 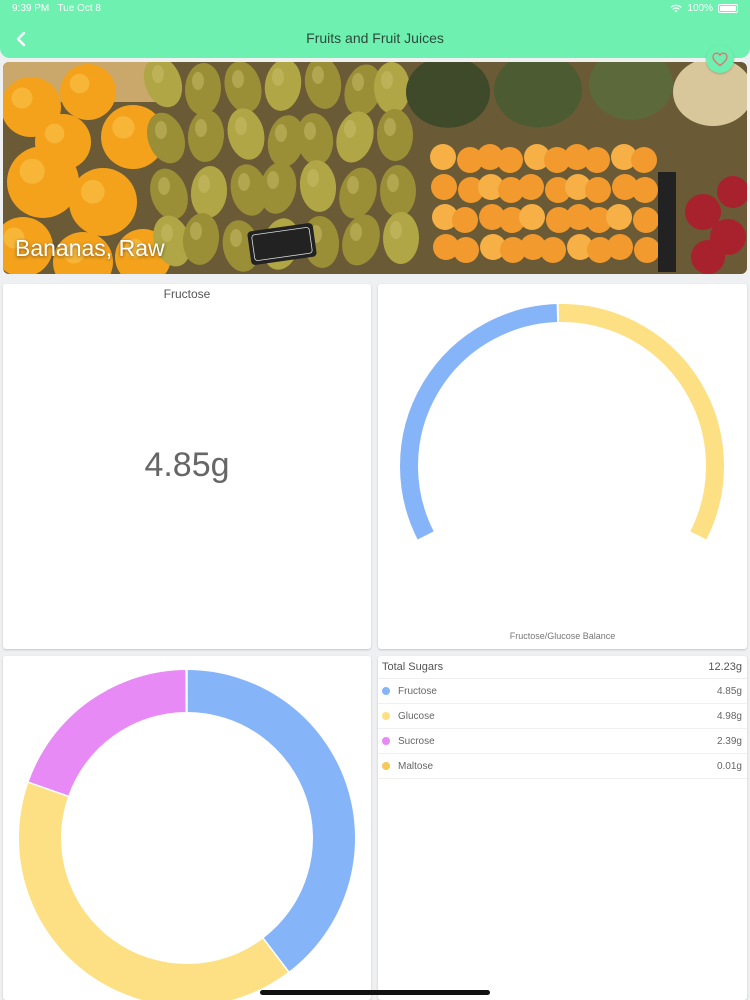 I want to click on row-name: Maltose, so click(x=416, y=766).